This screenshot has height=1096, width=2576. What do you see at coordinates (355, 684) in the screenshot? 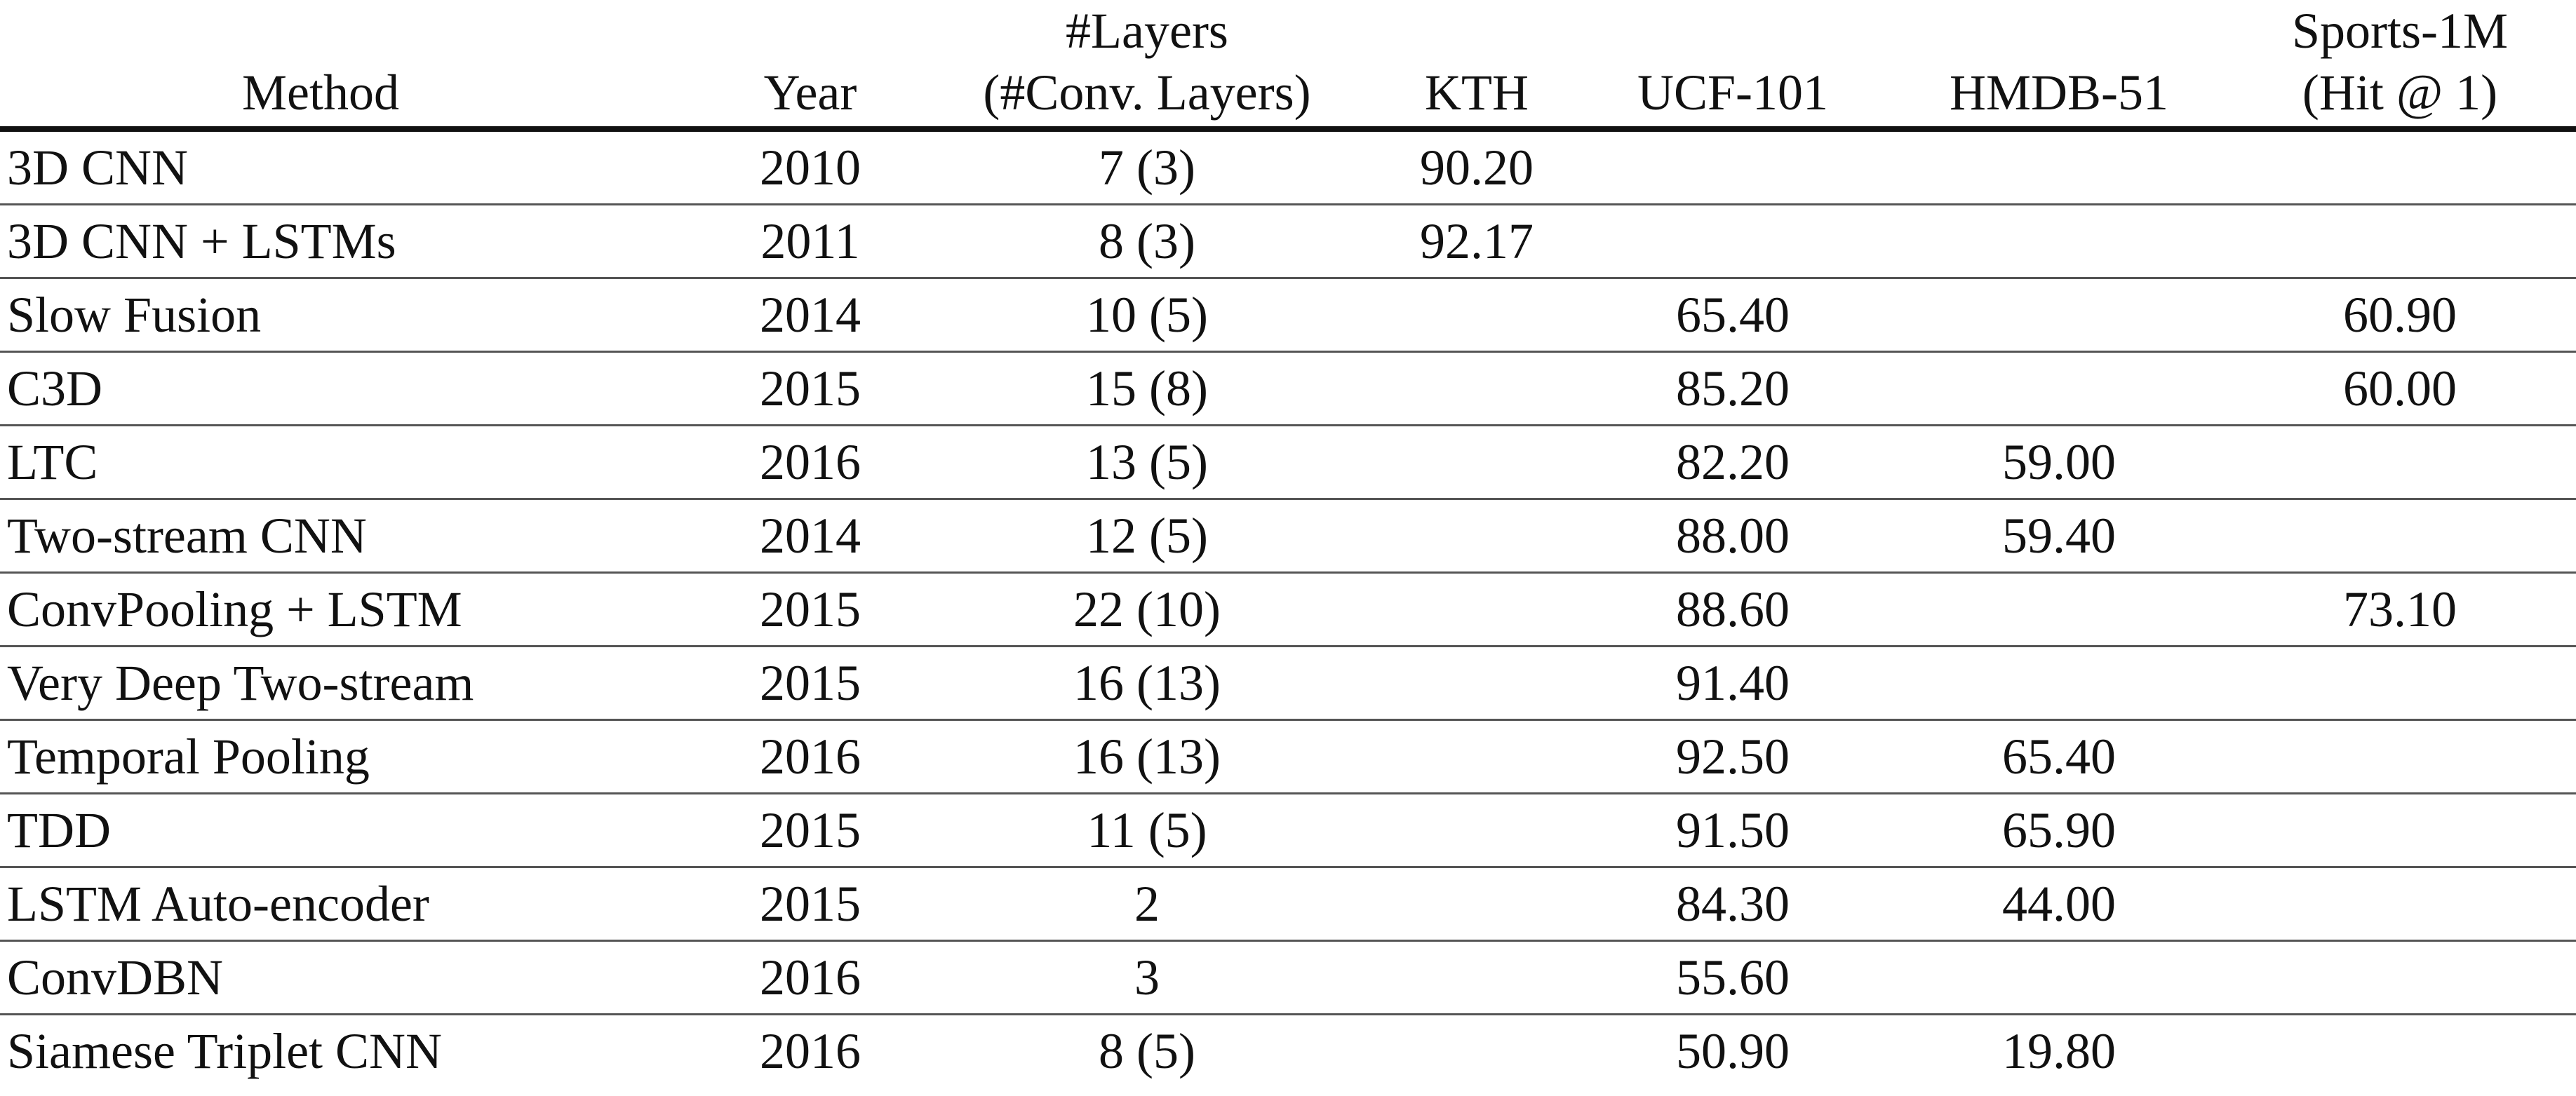
I see `cell-method: Very Deep Two-stream` at bounding box center [355, 684].